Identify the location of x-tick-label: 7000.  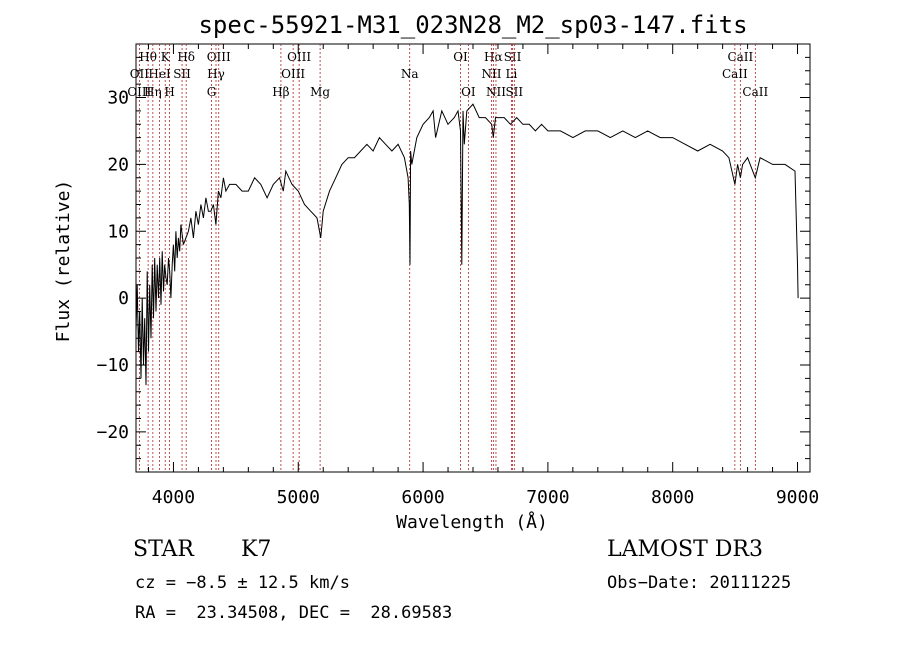
(547, 497).